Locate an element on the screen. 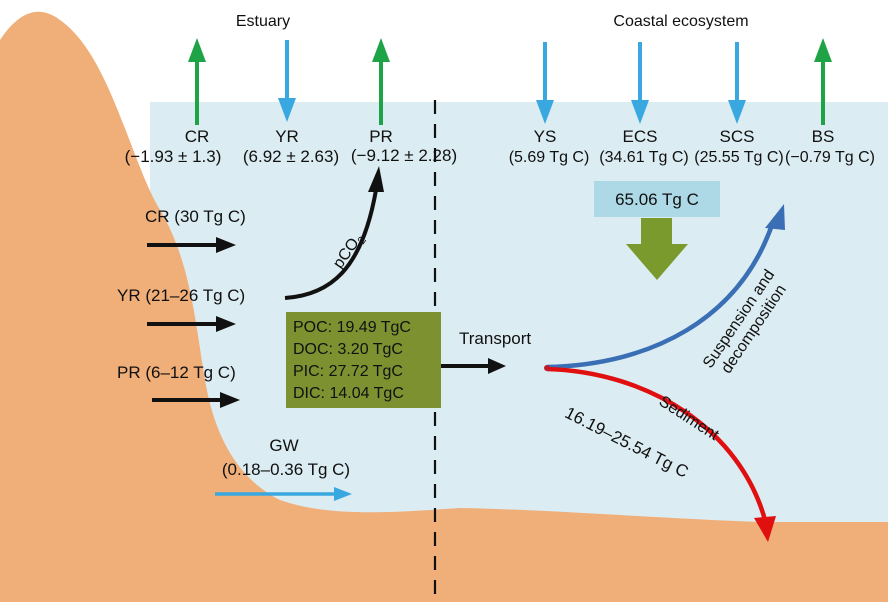 The height and width of the screenshot is (602, 888). river-code-cr: CR is located at coordinates (197, 136).